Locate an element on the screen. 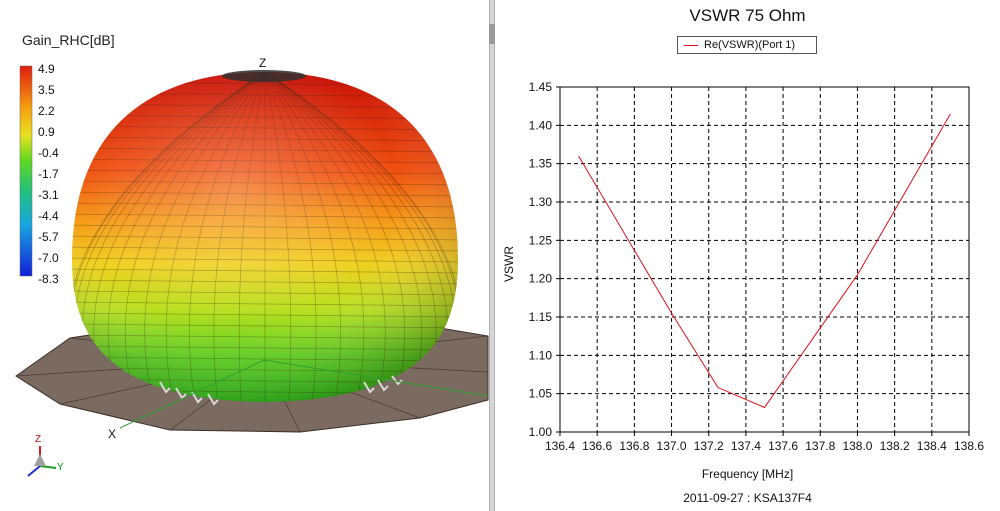 This screenshot has height=511, width=1000. y-tick-label: 1.35 is located at coordinates (541, 164).